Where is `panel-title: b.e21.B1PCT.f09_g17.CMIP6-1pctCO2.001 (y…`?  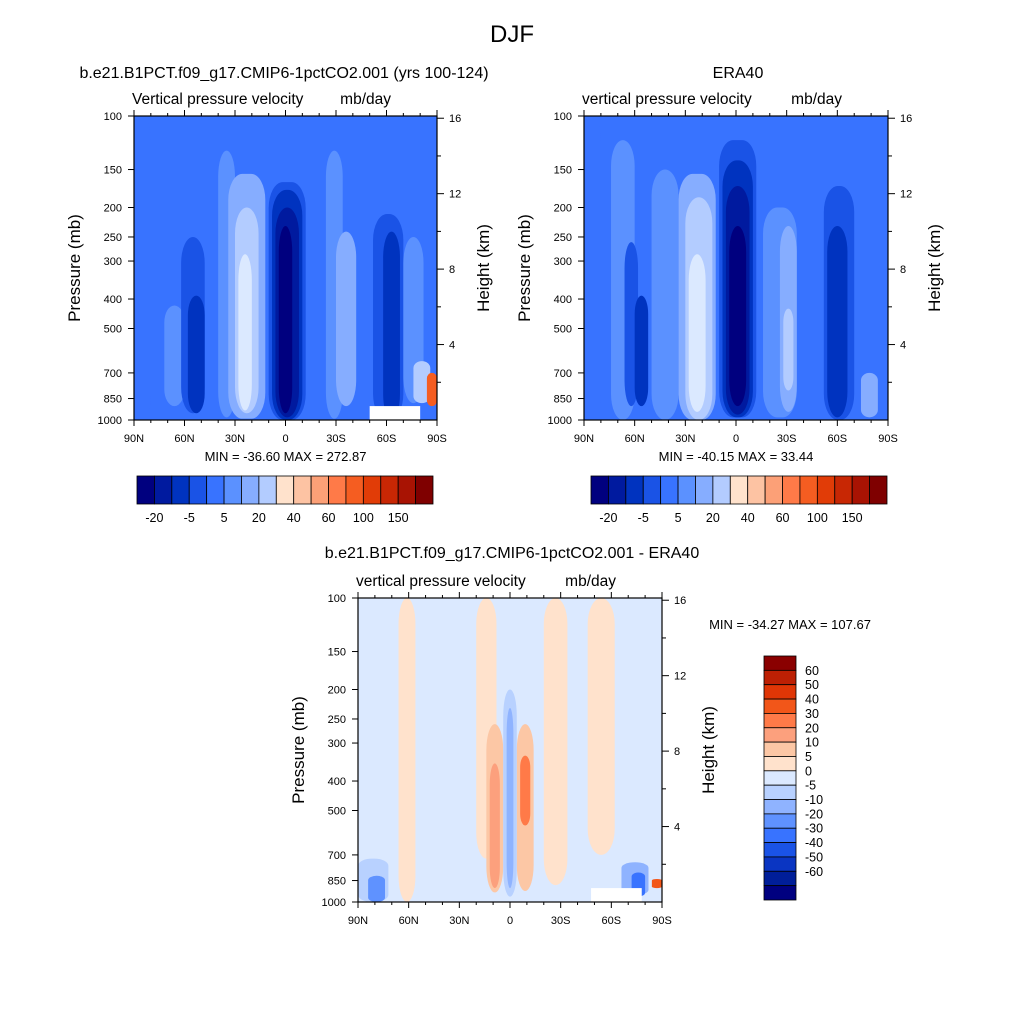
panel-title: b.e21.B1PCT.f09_g17.CMIP6-1pctCO2.001 (y… is located at coordinates (283, 73).